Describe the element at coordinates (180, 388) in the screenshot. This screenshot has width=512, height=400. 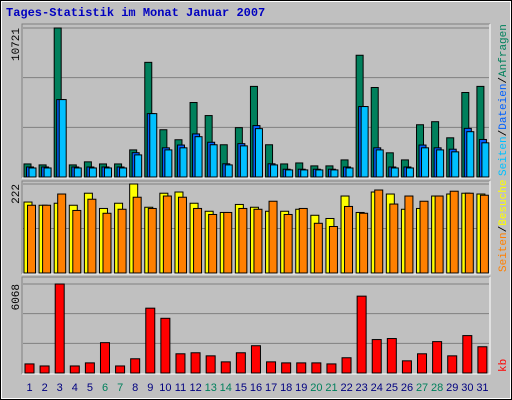
I see `x-tick-label: 11` at that location.